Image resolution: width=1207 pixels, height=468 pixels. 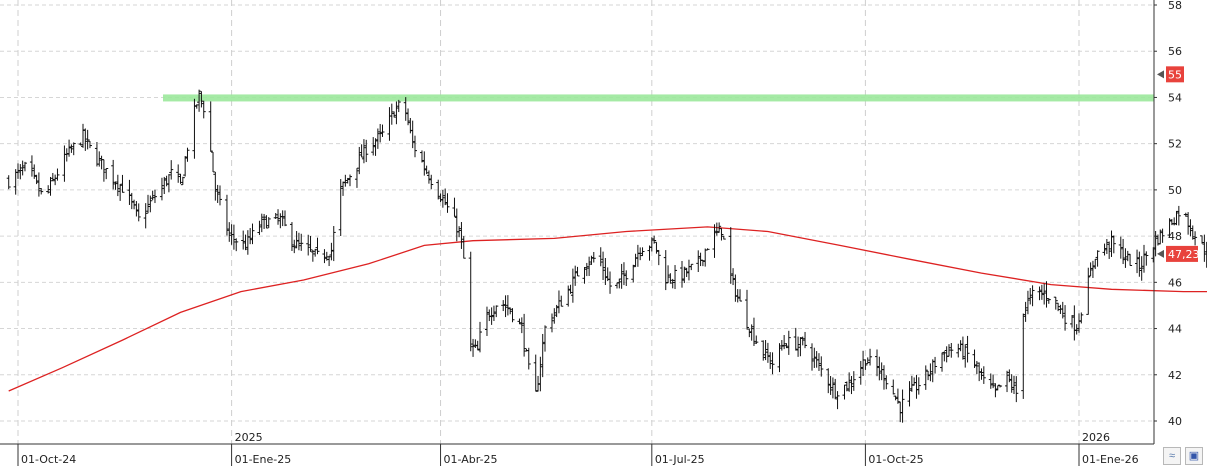 I want to click on x-tick-label: 01-Abr-25, so click(x=471, y=459).